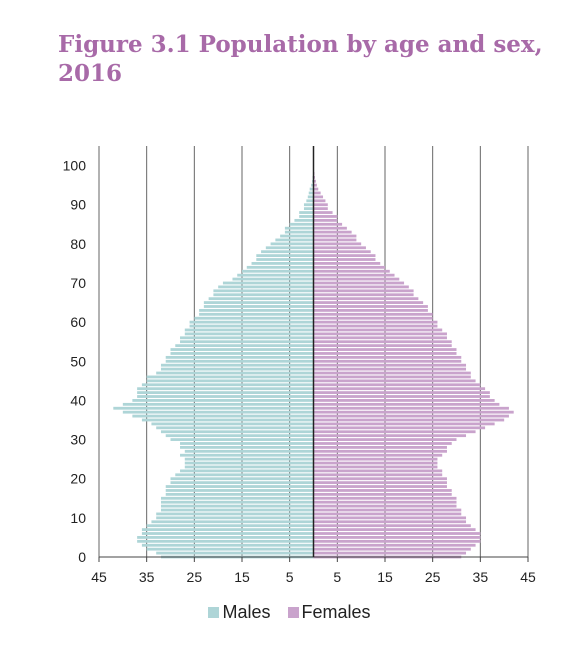  Describe the element at coordinates (385, 577) in the screenshot. I see `x-tick-label: 15` at that location.